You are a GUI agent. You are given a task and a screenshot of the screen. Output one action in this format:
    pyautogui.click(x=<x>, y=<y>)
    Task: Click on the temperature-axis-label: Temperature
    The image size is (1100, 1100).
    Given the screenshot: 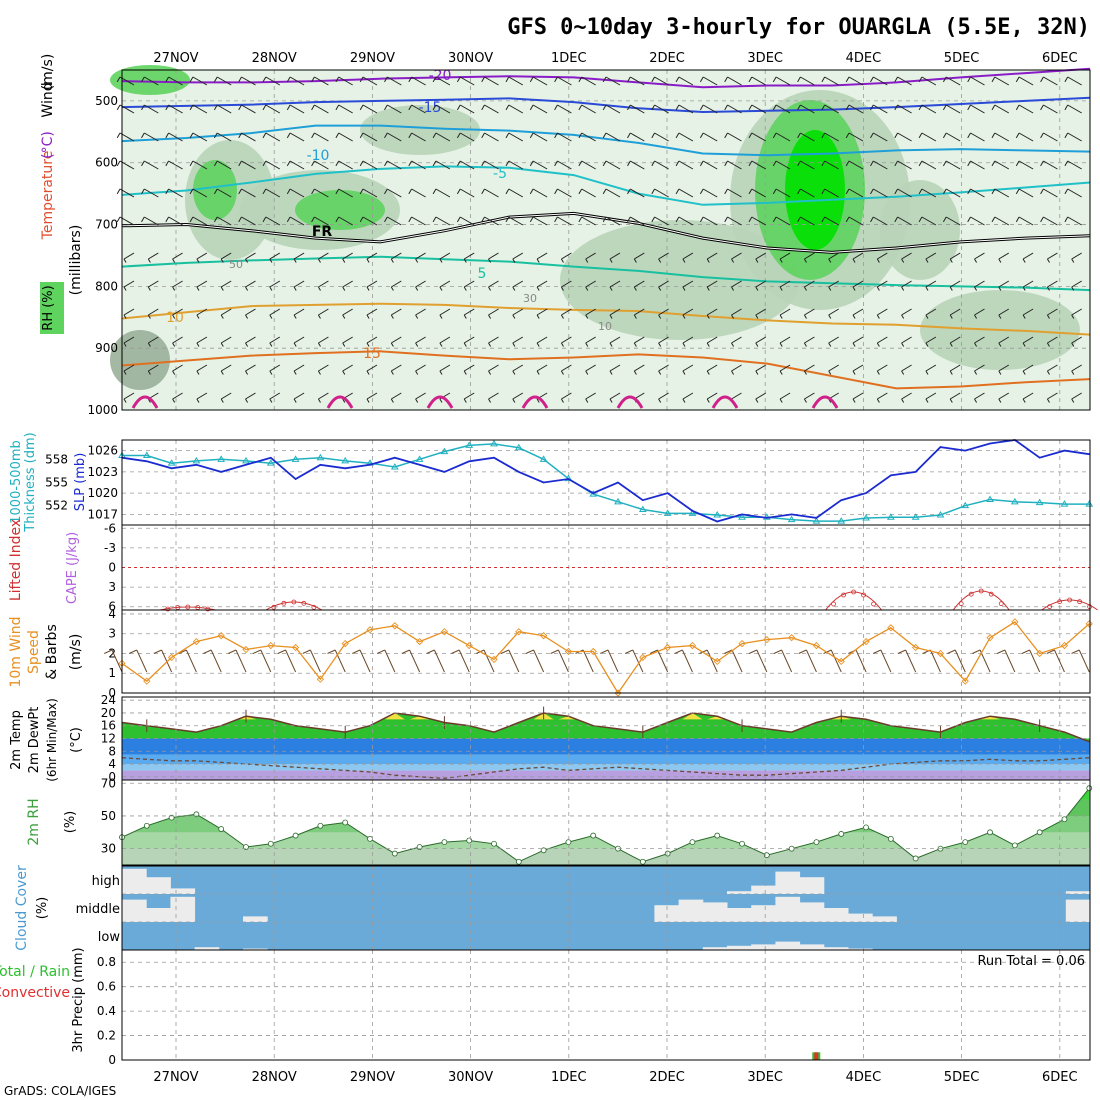 What is the action you would take?
    pyautogui.click(x=48, y=196)
    